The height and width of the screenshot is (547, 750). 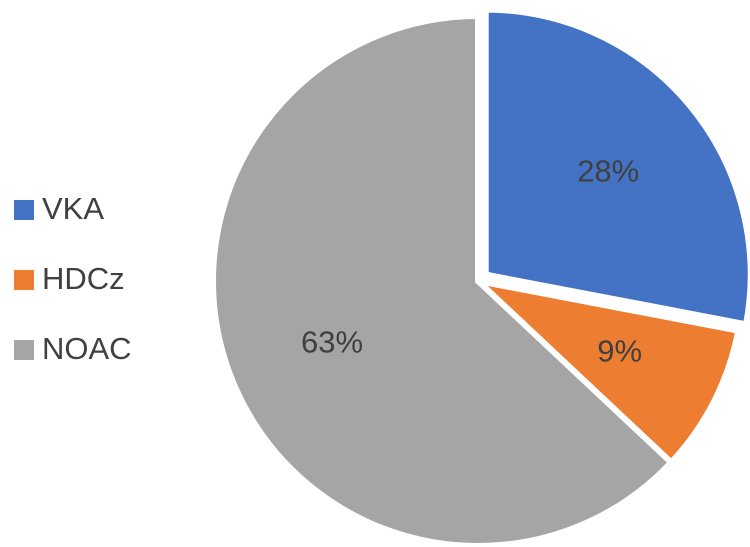 I want to click on legend-label: HDCz, so click(x=83, y=278).